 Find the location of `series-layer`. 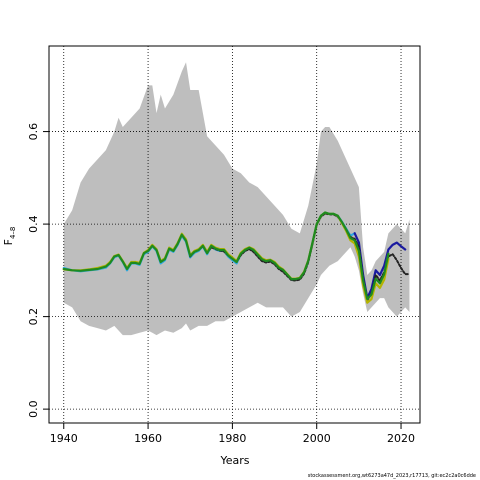

series-layer is located at coordinates (236, 257).